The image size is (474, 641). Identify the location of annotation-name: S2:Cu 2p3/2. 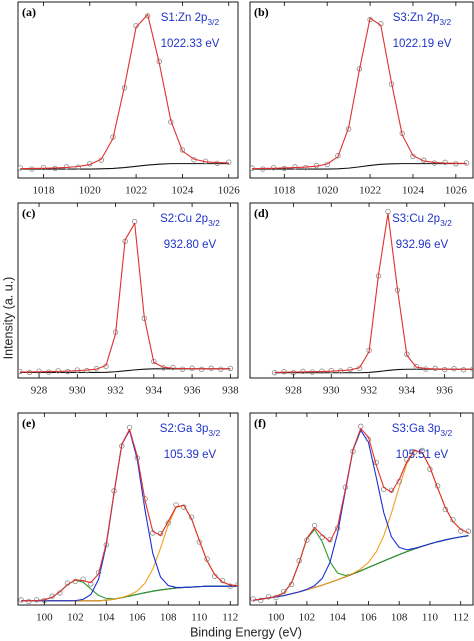
(190, 220).